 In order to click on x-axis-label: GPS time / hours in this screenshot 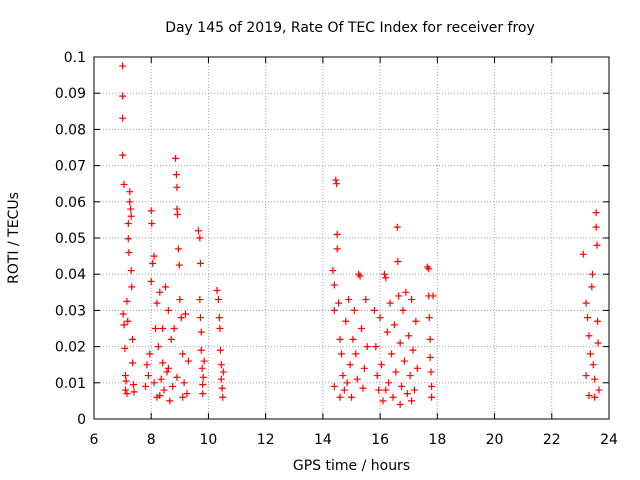, I will do `click(351, 466)`.